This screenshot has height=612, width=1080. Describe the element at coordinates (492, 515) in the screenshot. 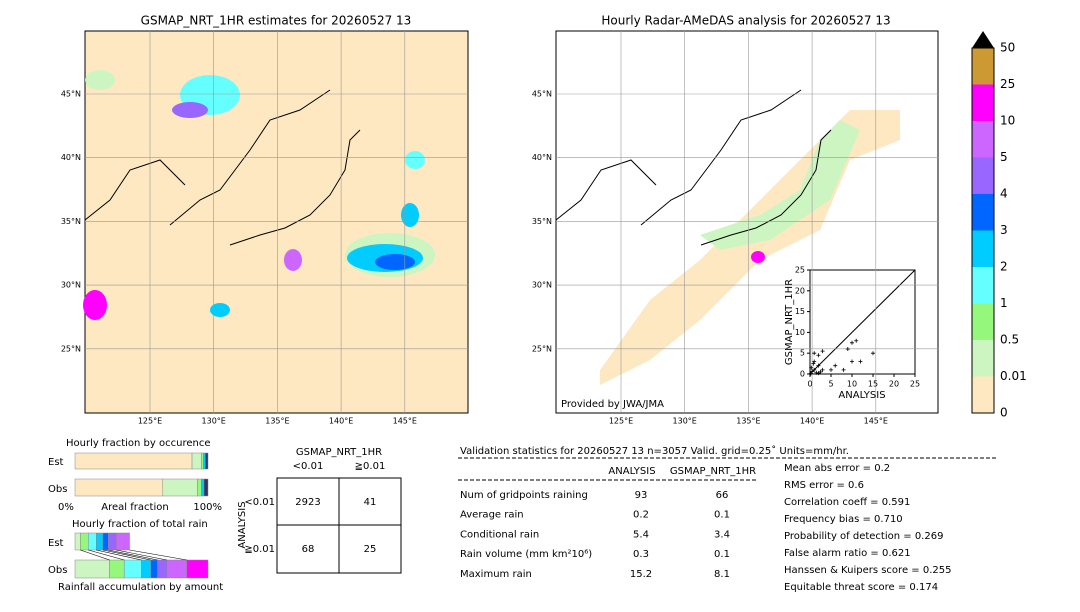

I see `stat-label: Average rain` at that location.